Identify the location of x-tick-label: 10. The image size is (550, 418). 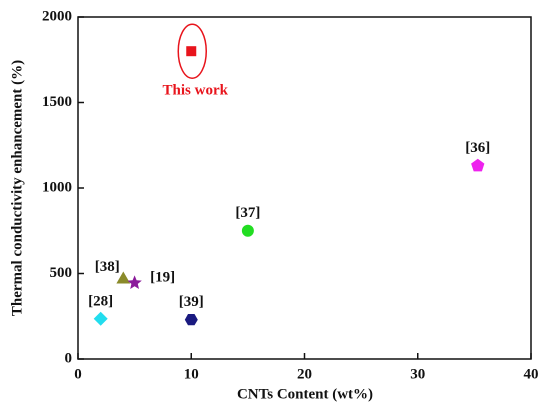
(191, 374).